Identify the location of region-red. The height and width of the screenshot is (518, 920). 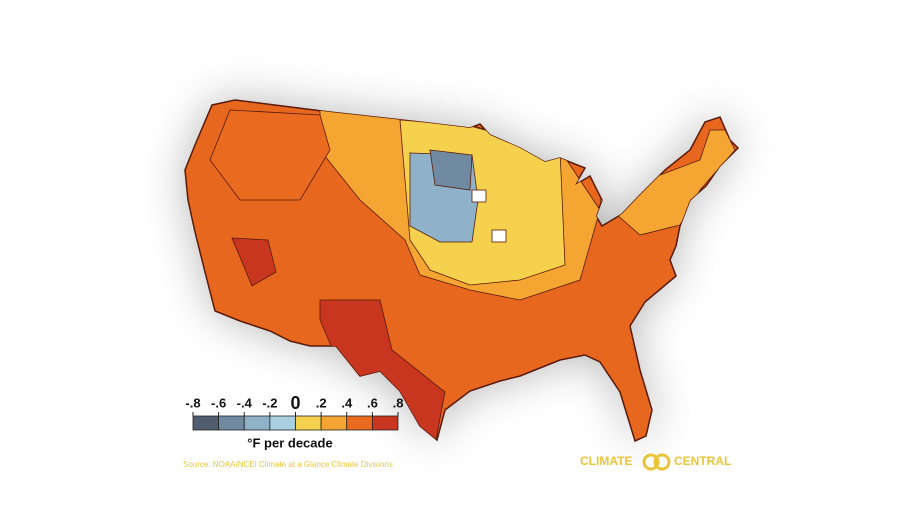
(254, 262).